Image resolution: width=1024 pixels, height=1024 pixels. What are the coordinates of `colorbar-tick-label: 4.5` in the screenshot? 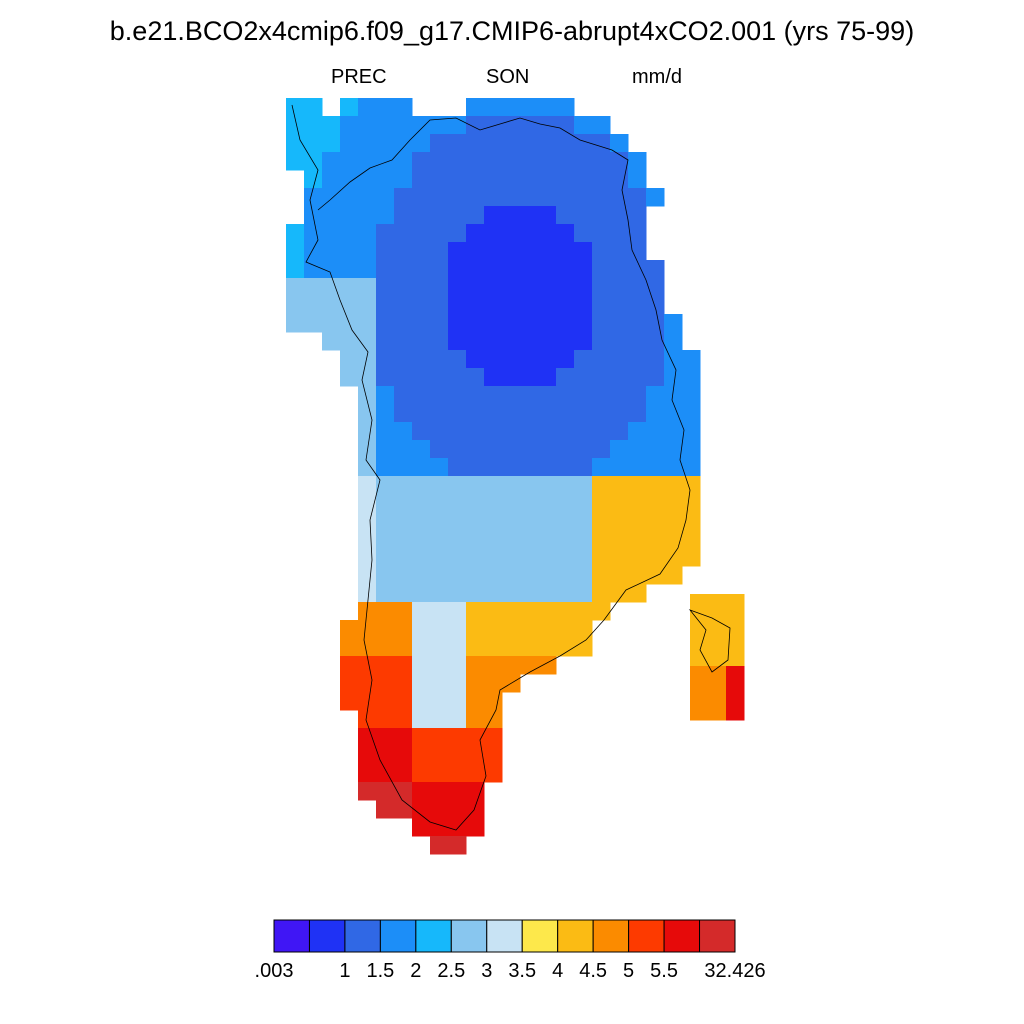 It's located at (593, 971).